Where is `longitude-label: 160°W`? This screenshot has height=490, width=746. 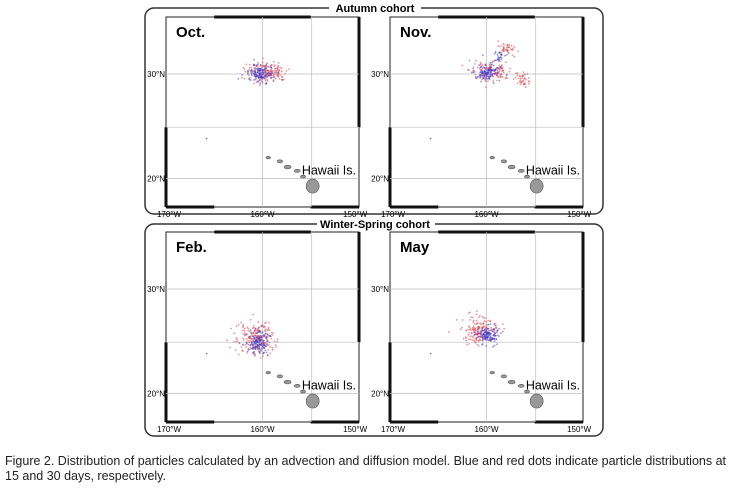 longitude-label: 160°W is located at coordinates (262, 214).